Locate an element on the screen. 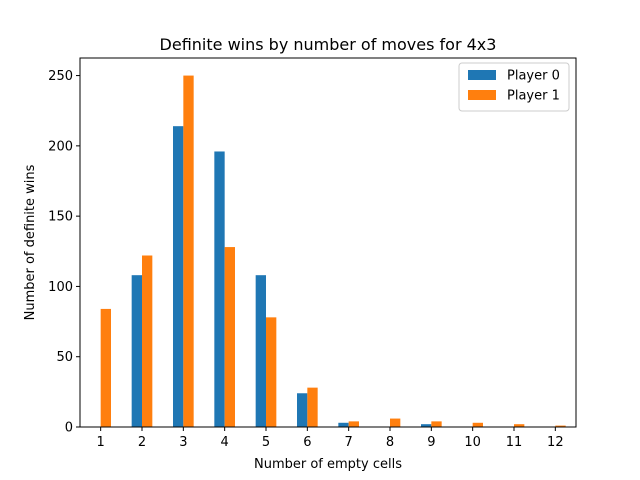  x-tick-label: 8 is located at coordinates (390, 442).